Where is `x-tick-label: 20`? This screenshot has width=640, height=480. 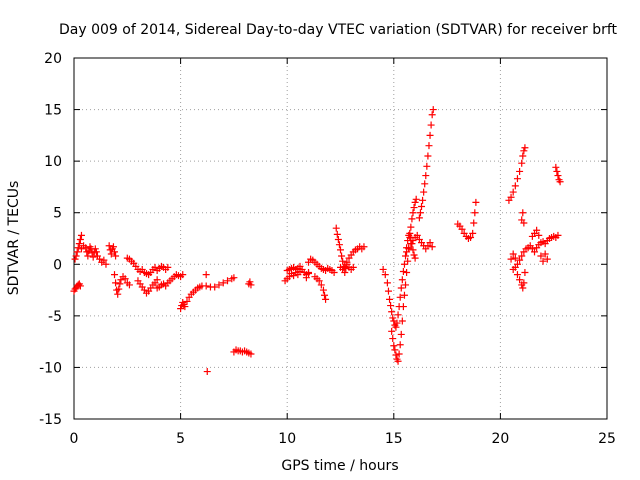
x-tick-label: 20 is located at coordinates (500, 439).